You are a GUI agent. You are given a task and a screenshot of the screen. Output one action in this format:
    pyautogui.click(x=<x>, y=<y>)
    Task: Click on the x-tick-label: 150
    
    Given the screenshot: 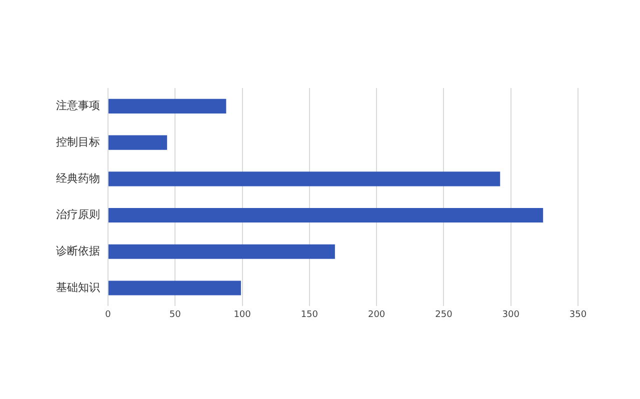 What is the action you would take?
    pyautogui.click(x=309, y=315)
    